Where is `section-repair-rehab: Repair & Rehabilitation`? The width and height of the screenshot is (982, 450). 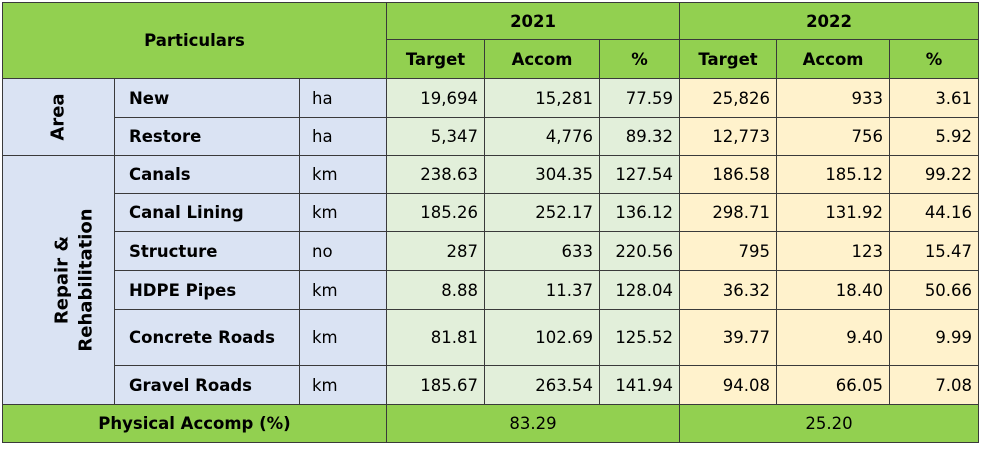 section-repair-rehab: Repair & Rehabilitation is located at coordinates (58, 280).